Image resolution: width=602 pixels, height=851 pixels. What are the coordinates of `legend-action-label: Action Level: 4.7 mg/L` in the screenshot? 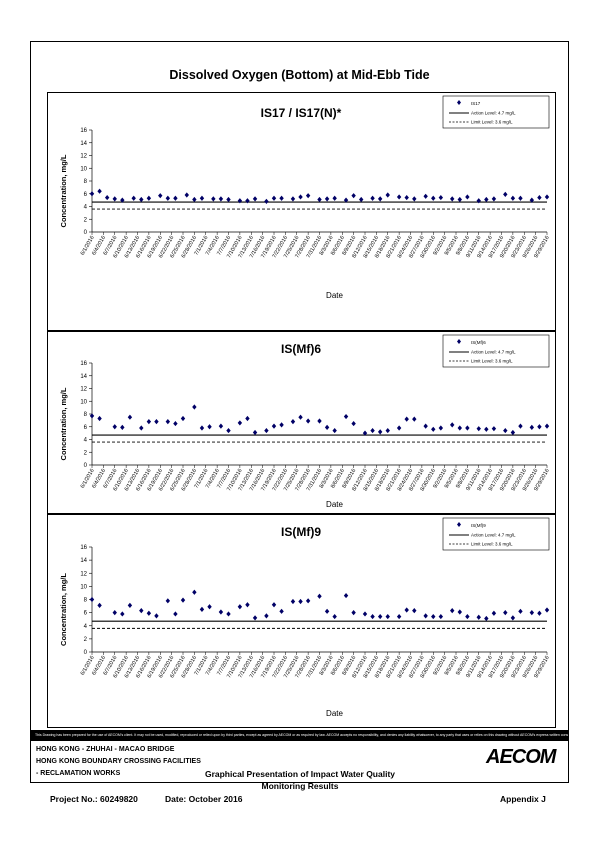 It's located at (493, 113).